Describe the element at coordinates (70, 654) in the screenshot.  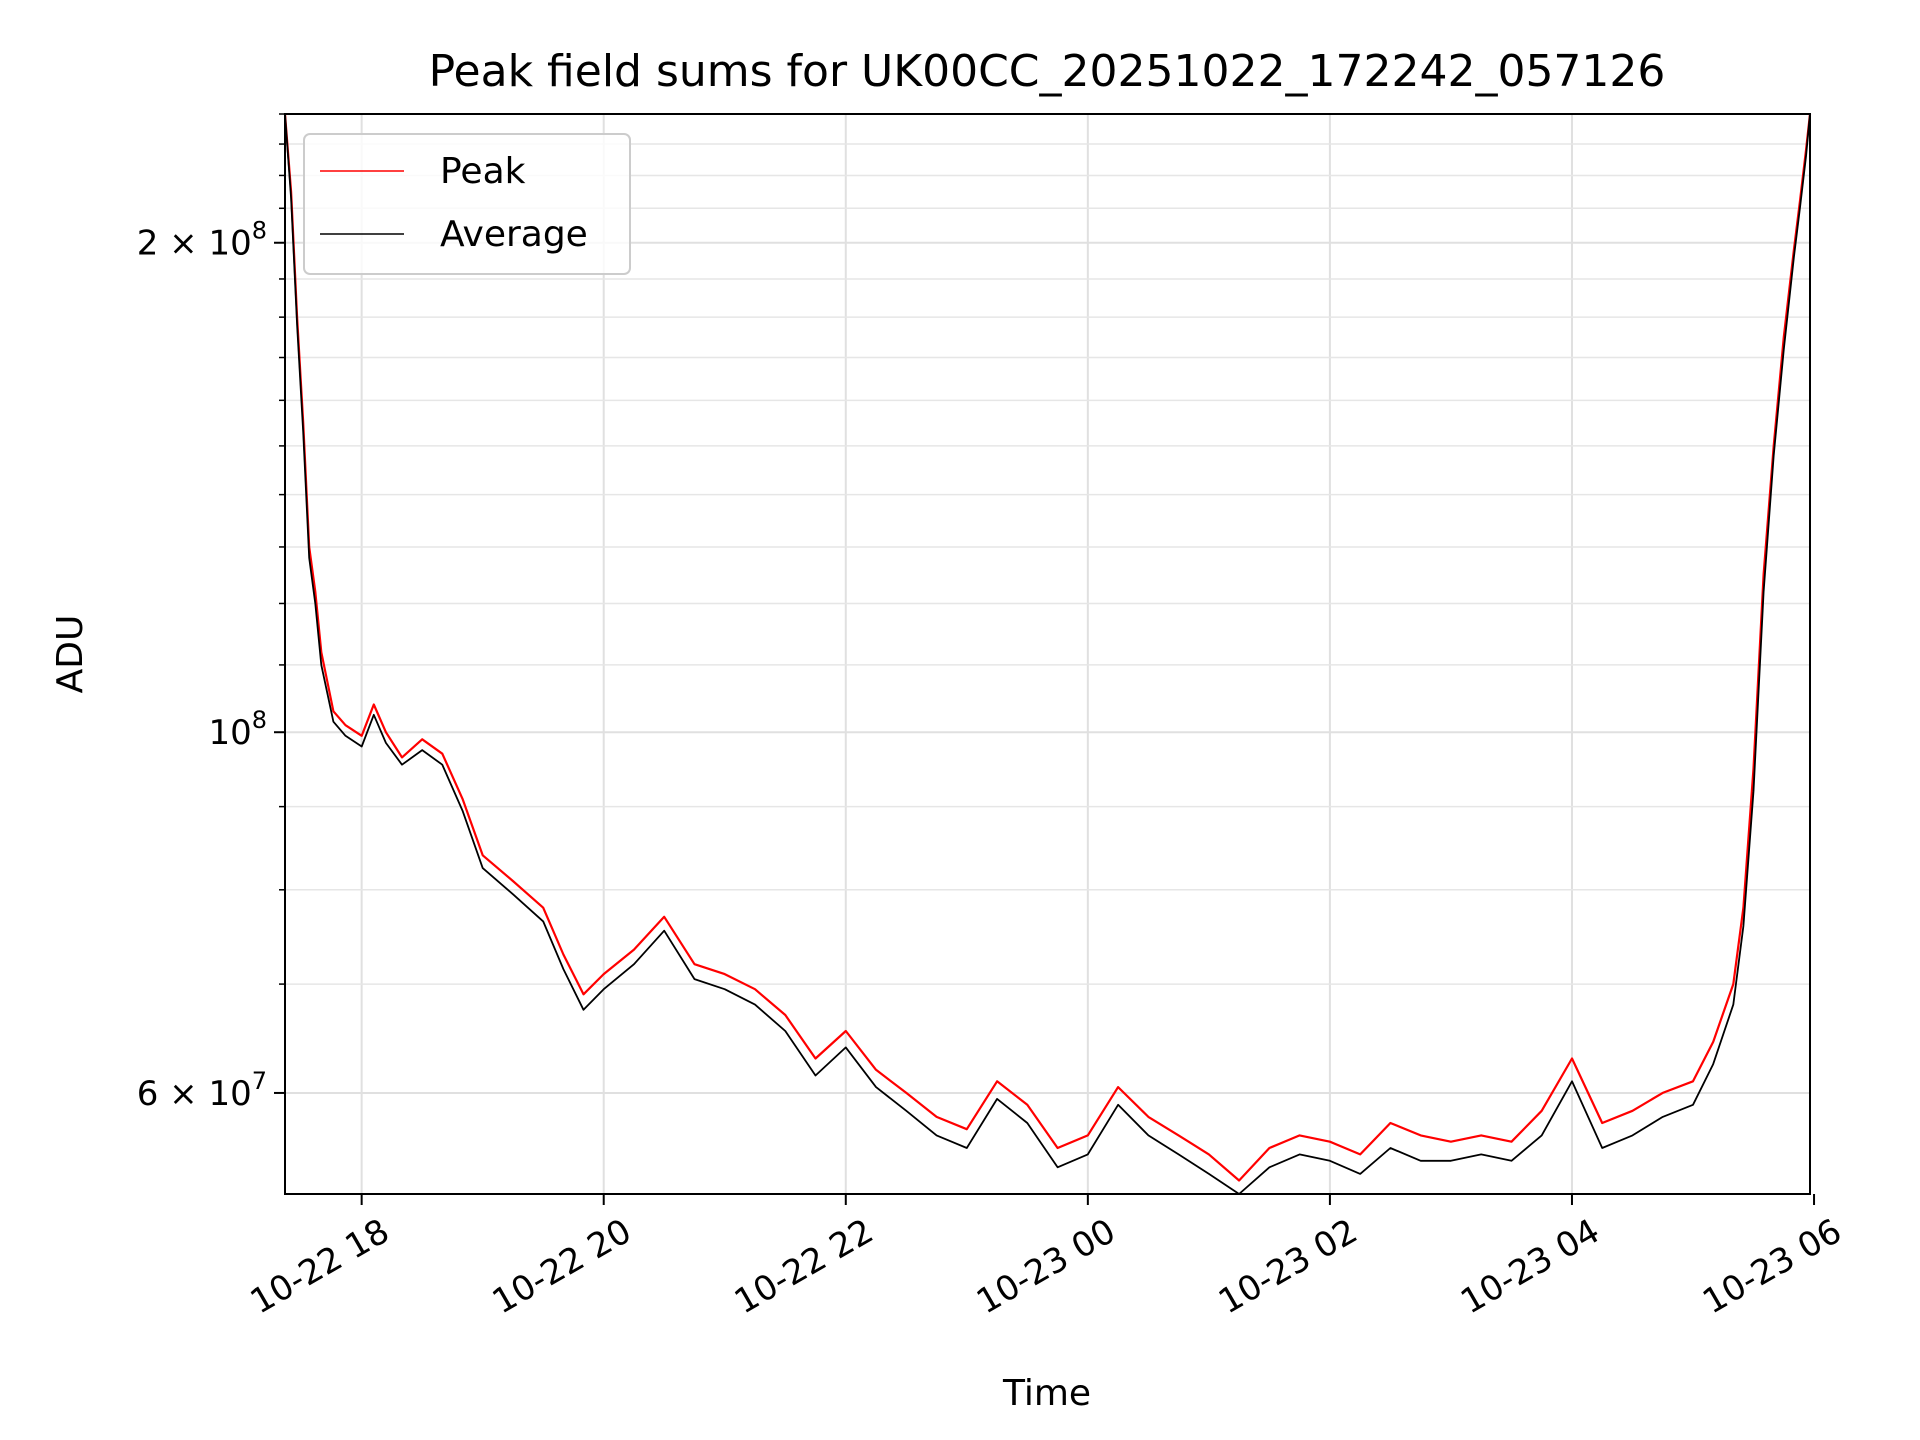
I see `y-axis-label: ADU` at that location.